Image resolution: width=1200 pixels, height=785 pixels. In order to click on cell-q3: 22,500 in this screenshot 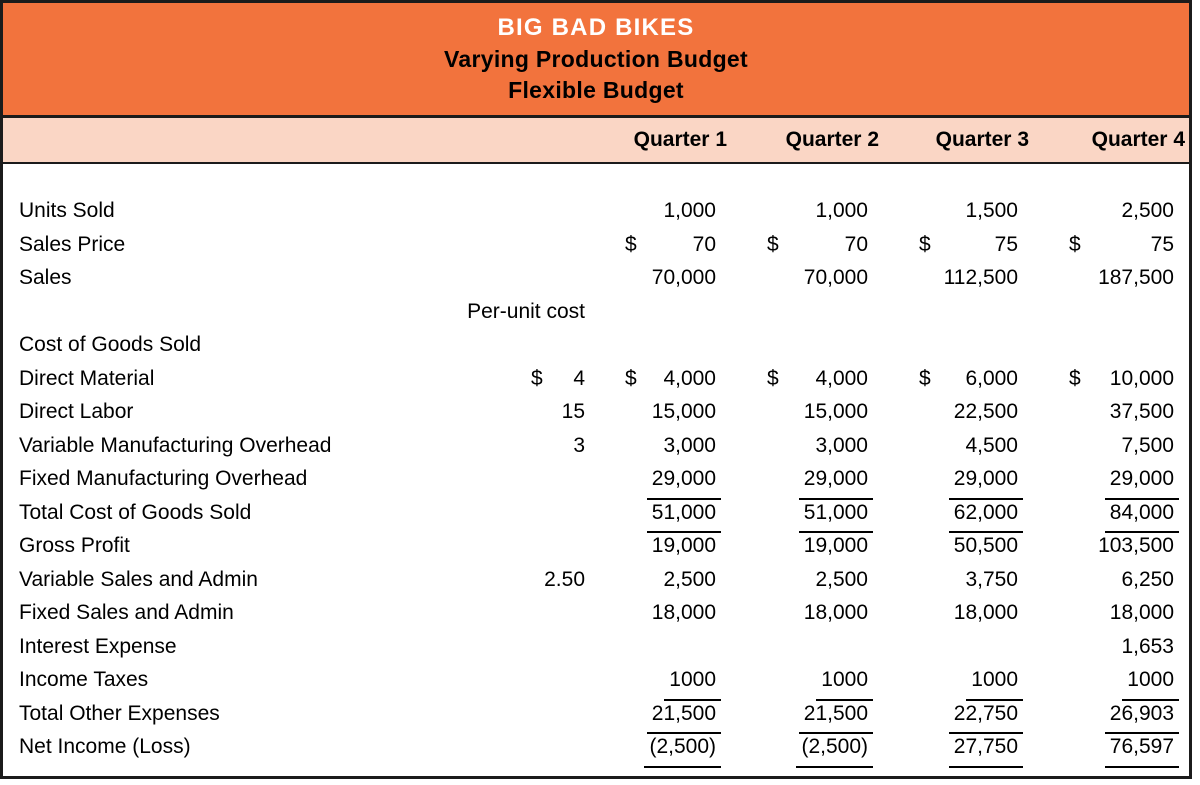, I will do `click(958, 412)`.